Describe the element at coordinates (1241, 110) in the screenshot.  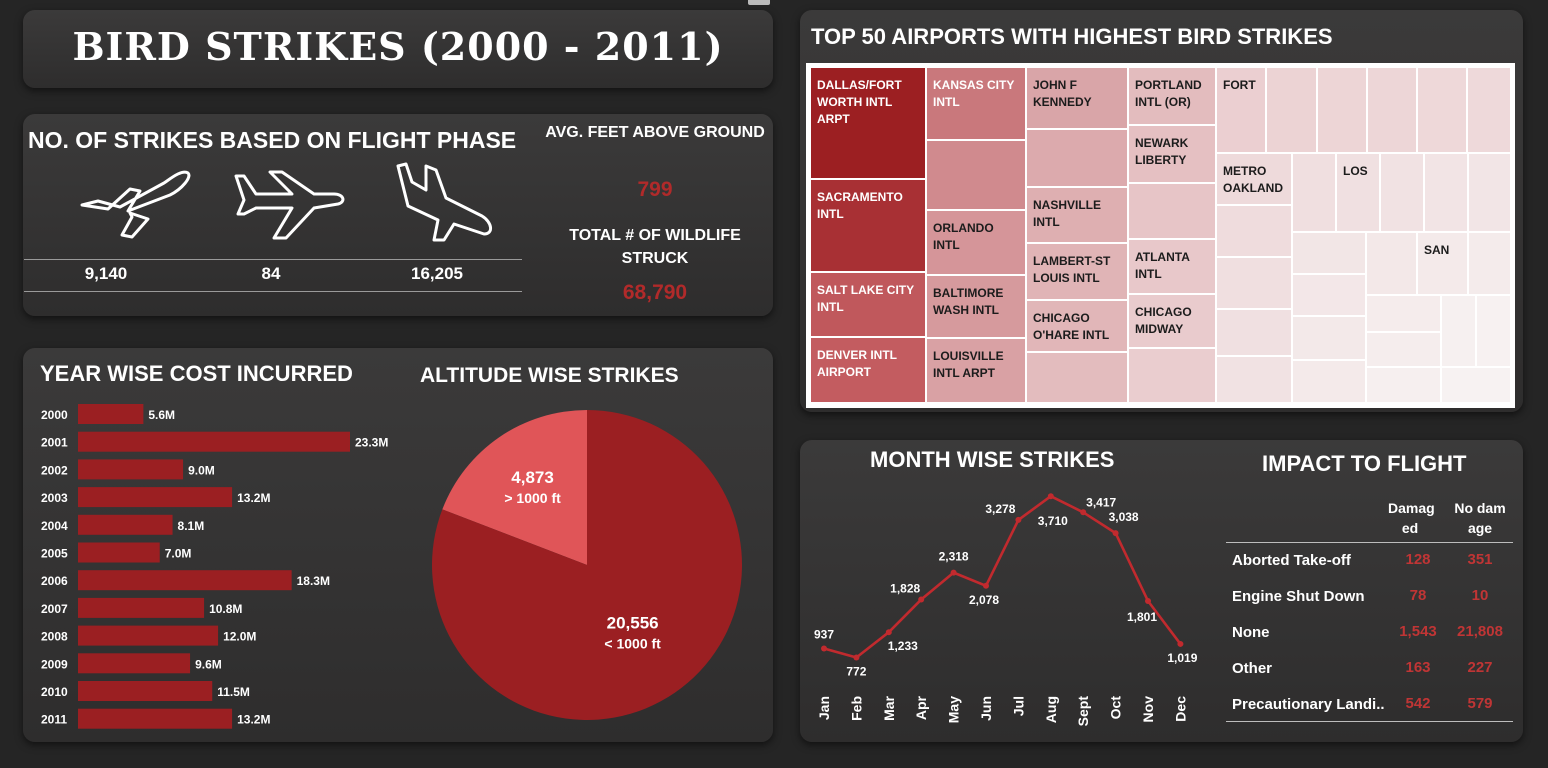
I see `treemap-cell: FORT` at that location.